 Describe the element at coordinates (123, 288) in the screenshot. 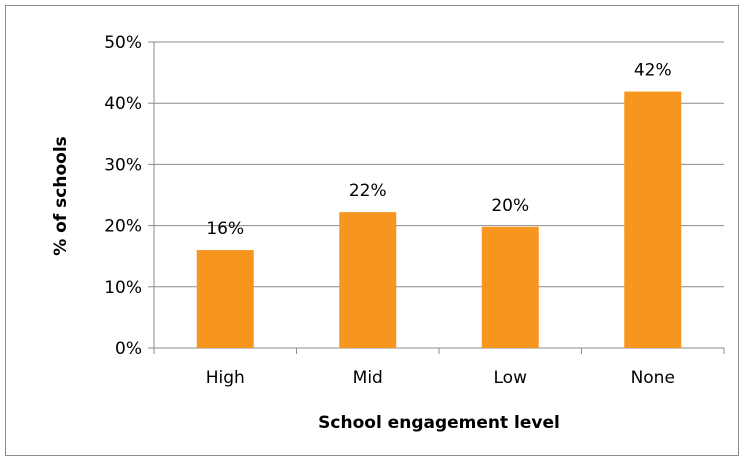

I see `y-tick-label: 10%` at that location.